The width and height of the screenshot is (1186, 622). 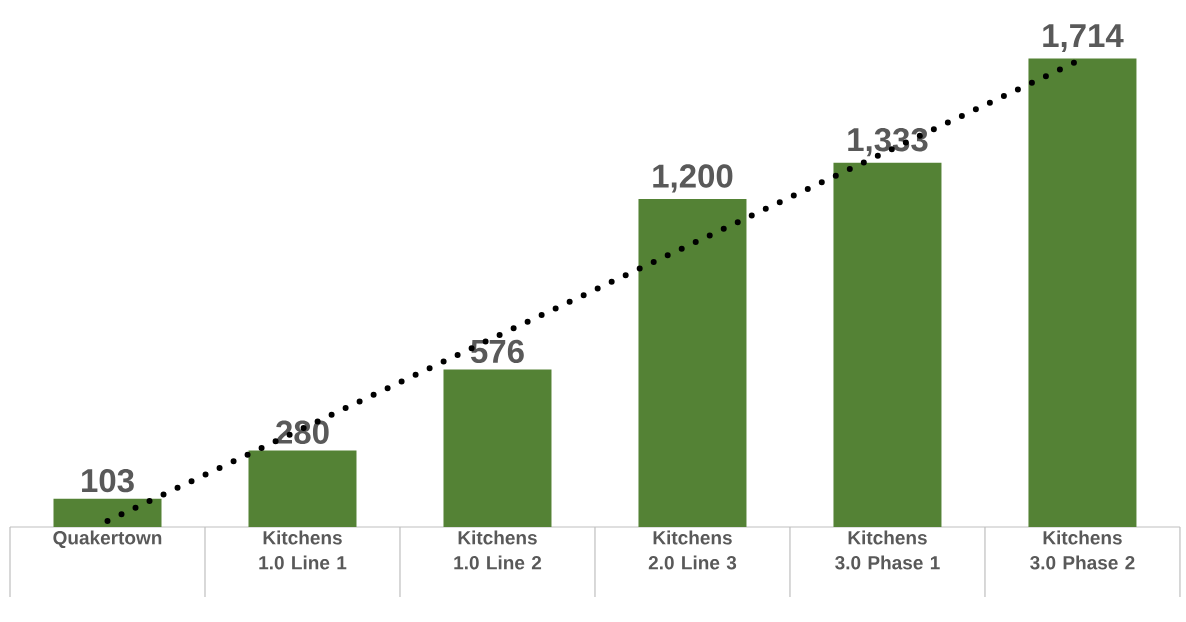 I want to click on x-tick-label: Kitchens 3.0 Phase 2, so click(x=1082, y=550).